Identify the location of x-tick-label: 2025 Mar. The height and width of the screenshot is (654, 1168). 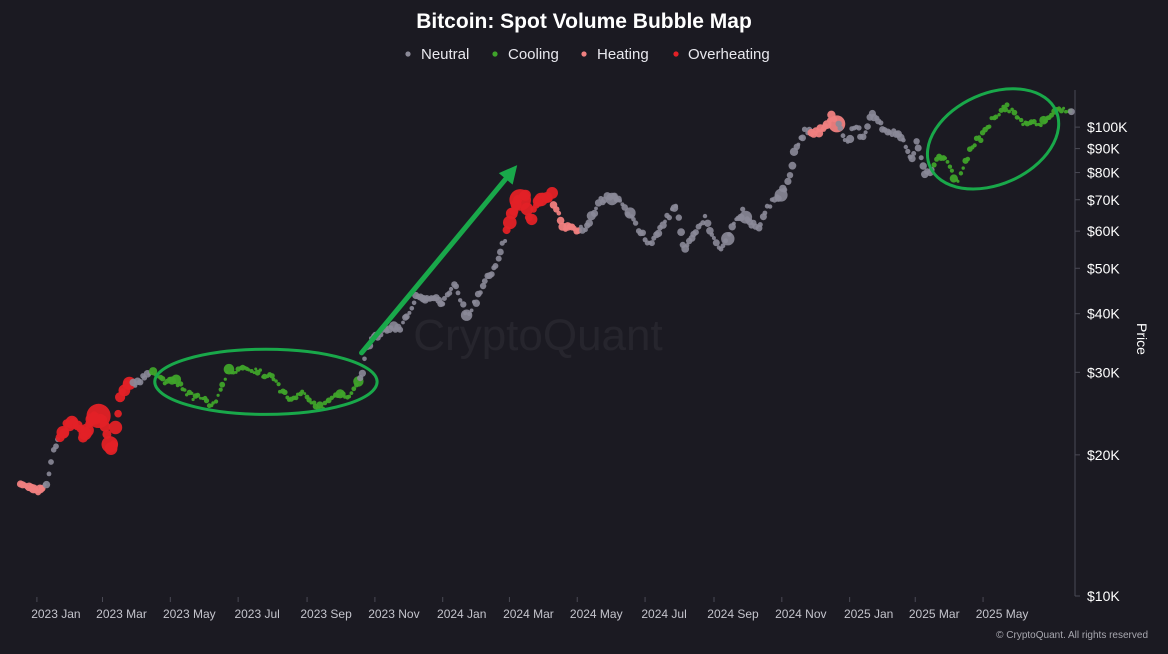
(934, 614).